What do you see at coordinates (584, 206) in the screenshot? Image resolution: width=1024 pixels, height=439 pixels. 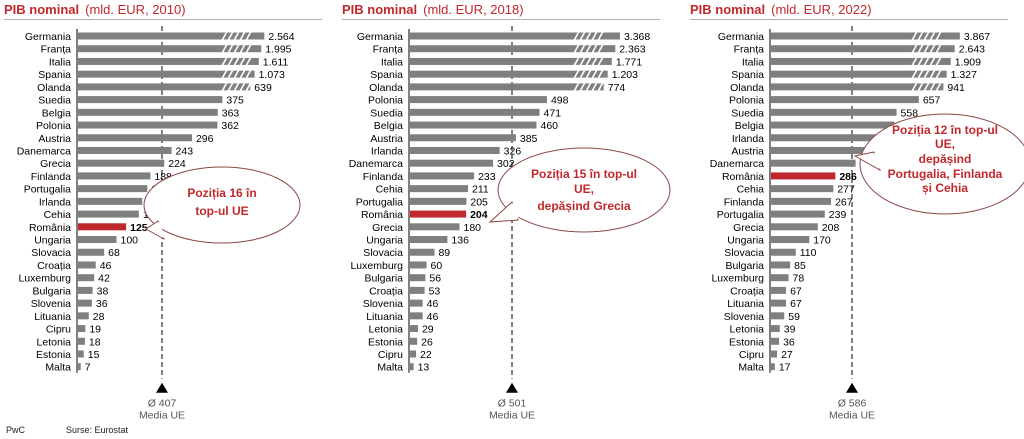 I see `callout-text: depășind Grecia` at bounding box center [584, 206].